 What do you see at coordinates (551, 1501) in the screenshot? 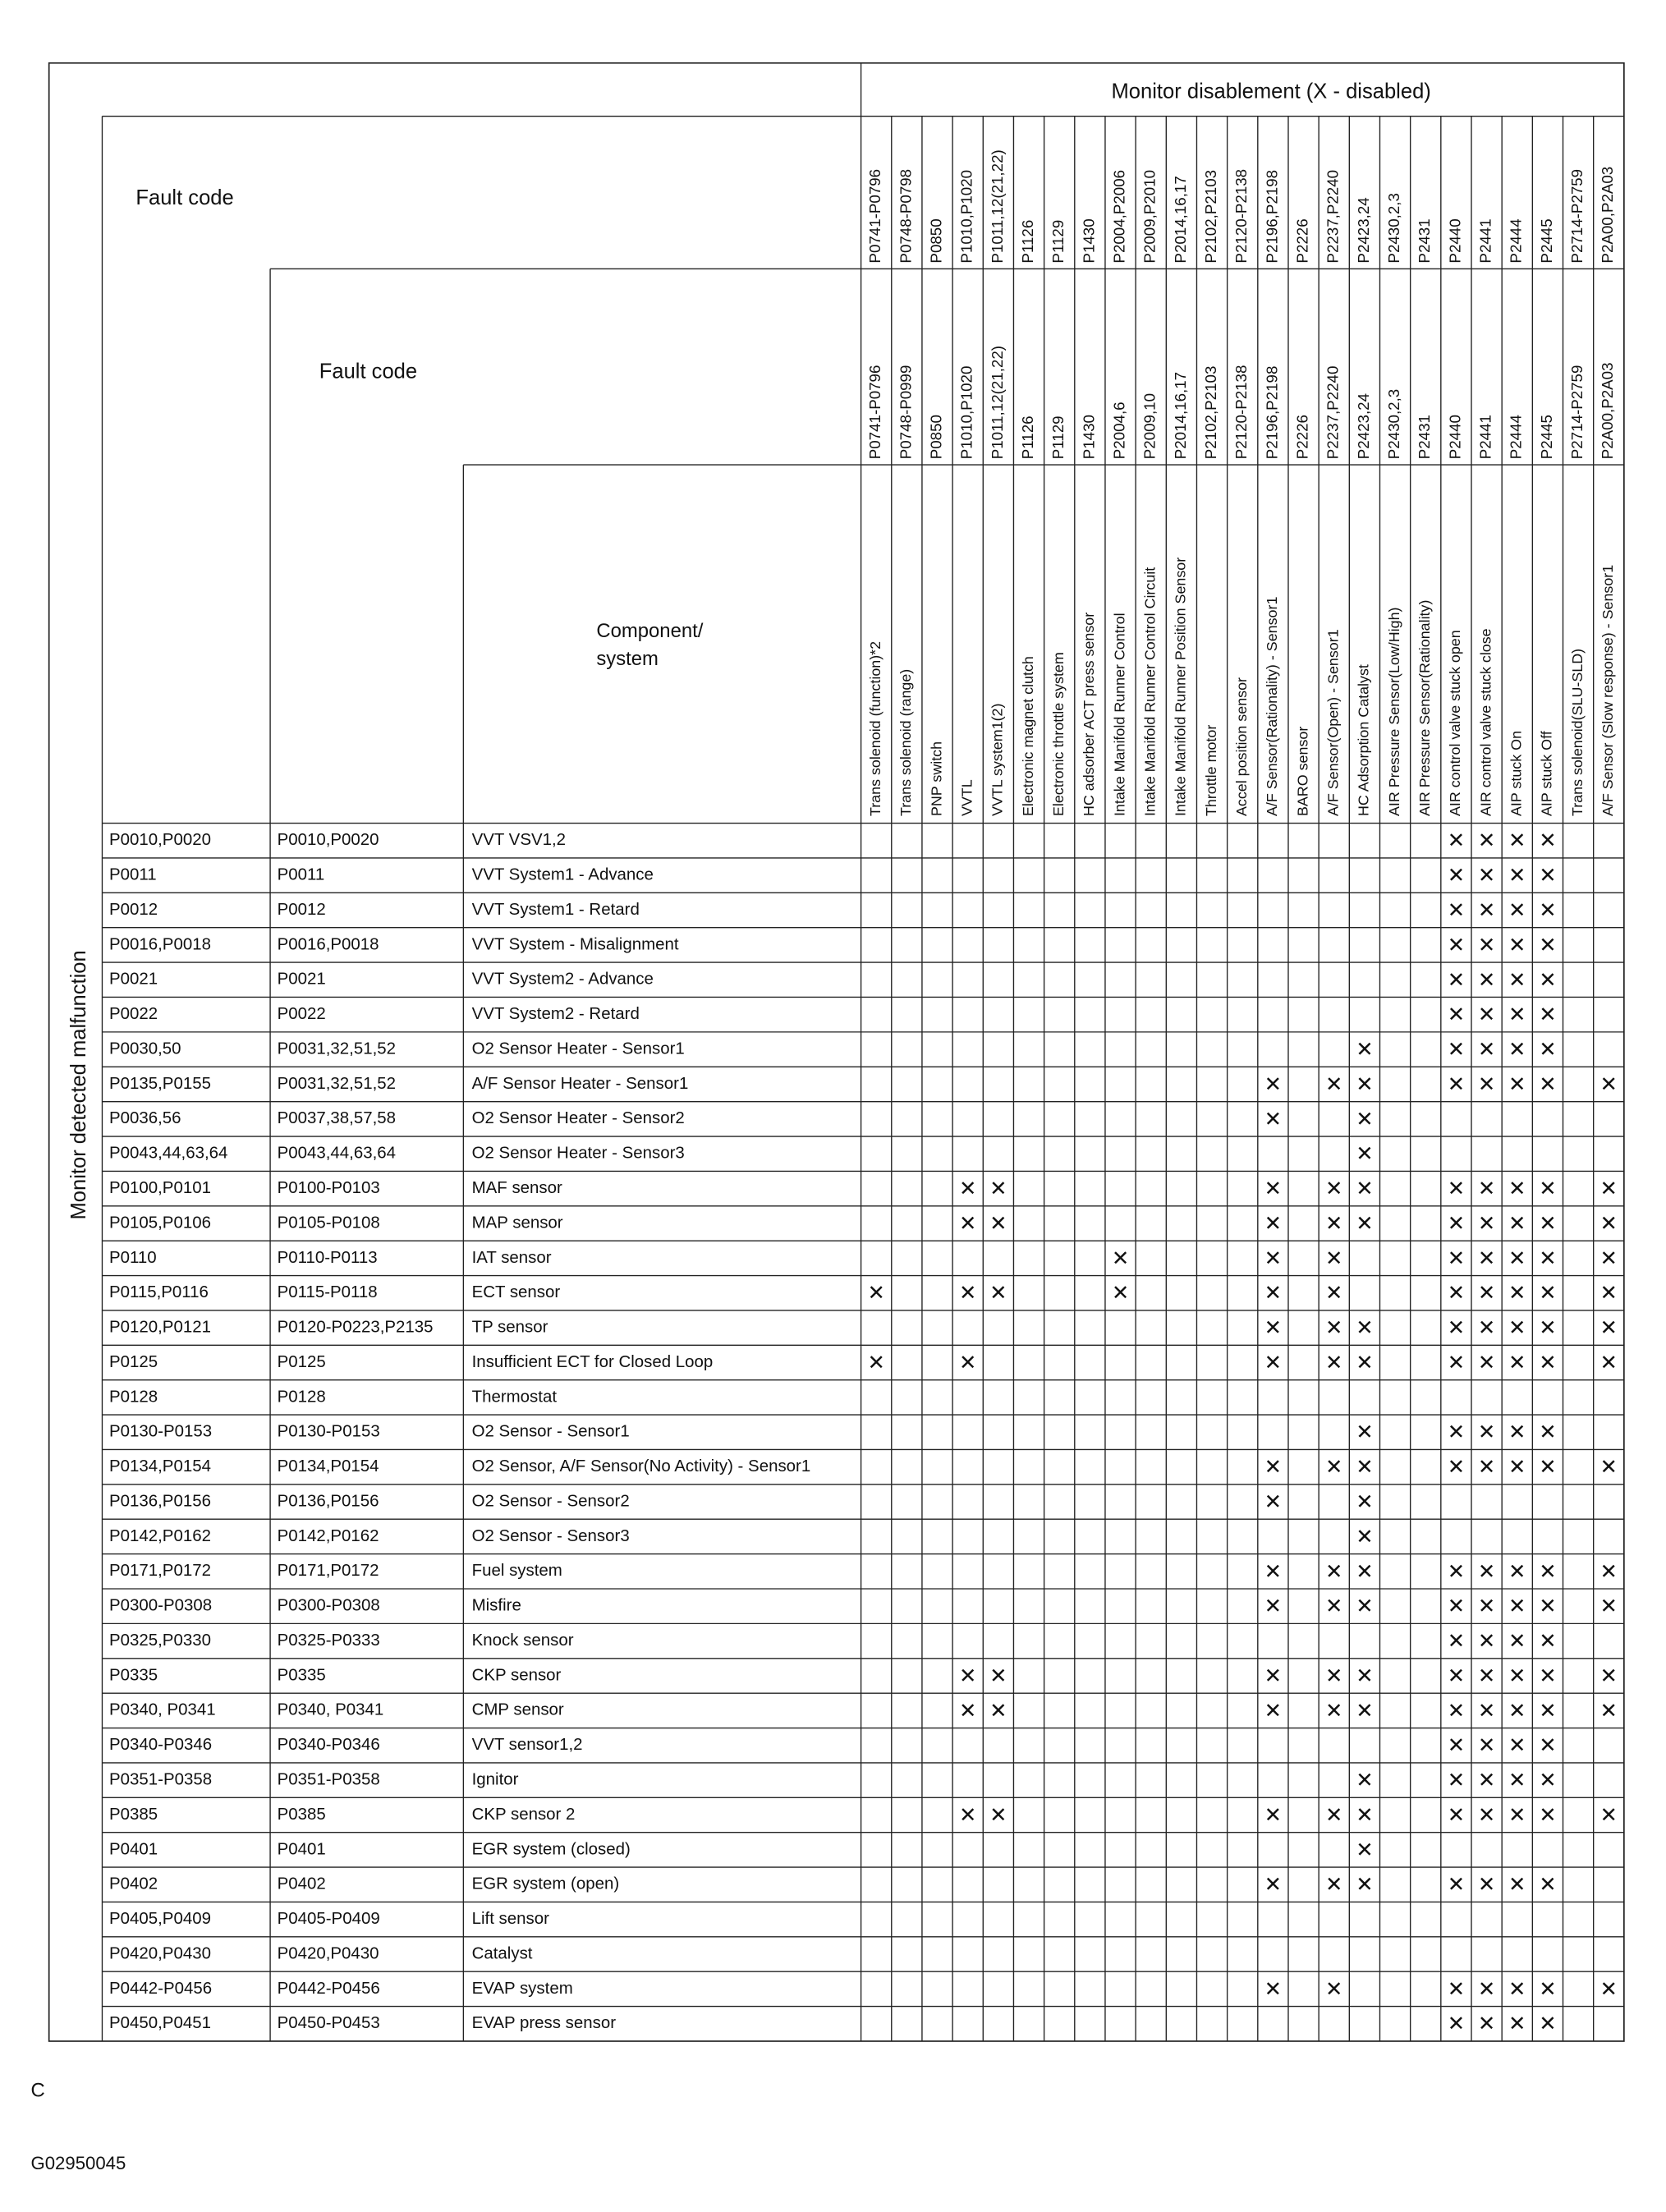
I see `row-component: O2 Sensor - Sensor2` at bounding box center [551, 1501].